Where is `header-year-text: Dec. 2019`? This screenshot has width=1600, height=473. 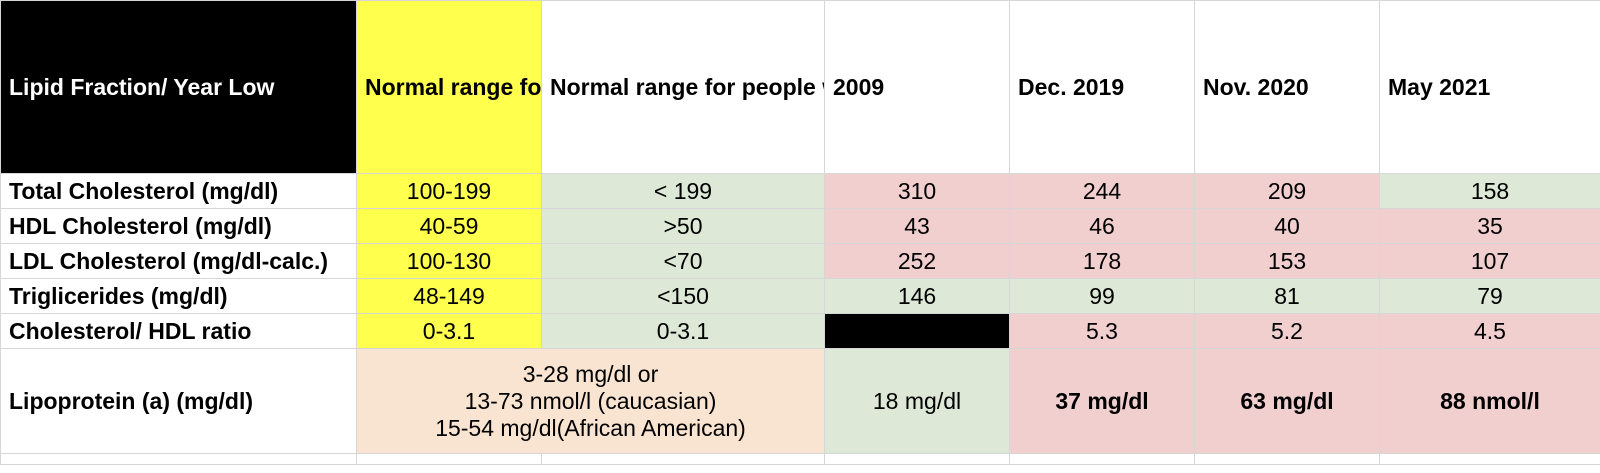 header-year-text: Dec. 2019 is located at coordinates (1071, 86).